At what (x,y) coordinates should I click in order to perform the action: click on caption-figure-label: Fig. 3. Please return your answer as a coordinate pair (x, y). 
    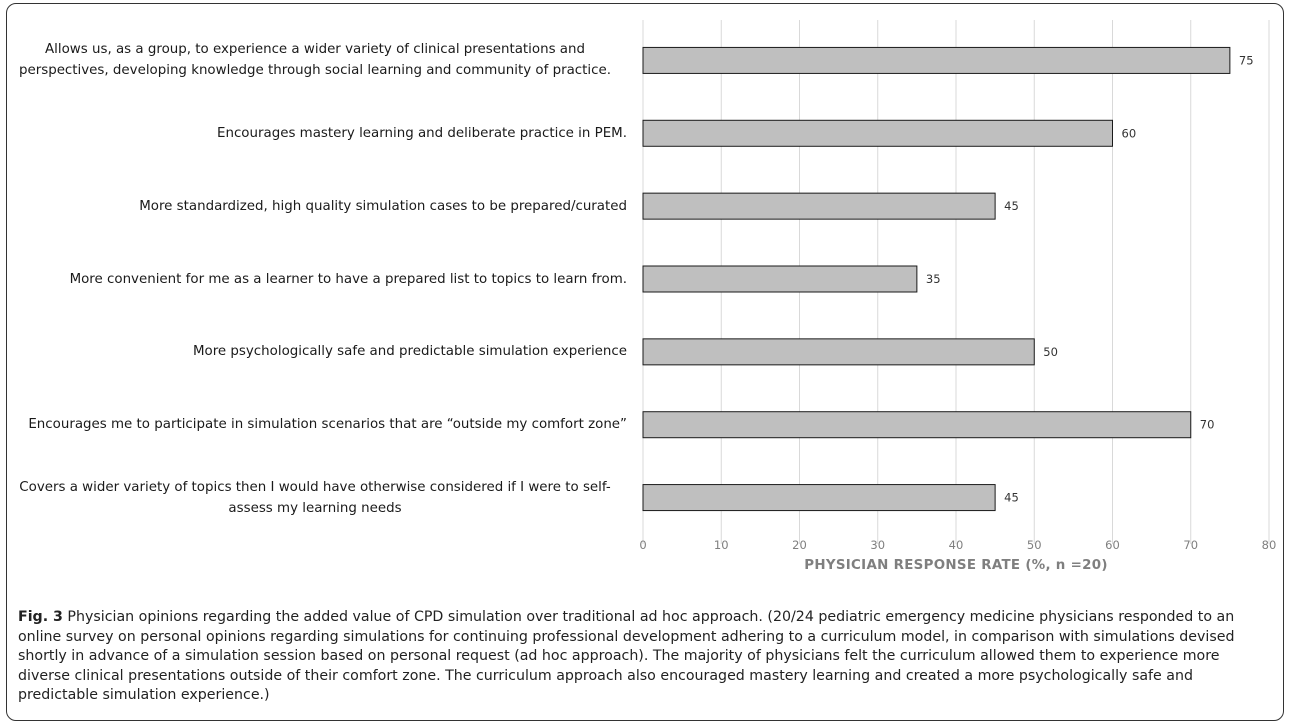
    Looking at the image, I should click on (40, 617).